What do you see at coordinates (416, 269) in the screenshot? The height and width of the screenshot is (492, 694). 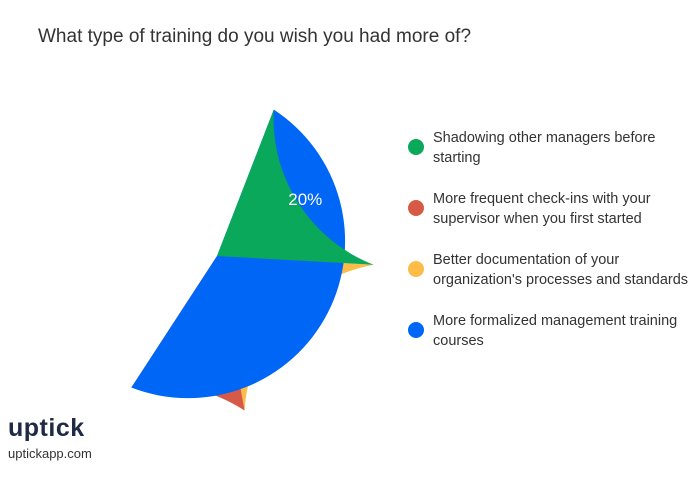 I see `legend-swatch-documentation` at bounding box center [416, 269].